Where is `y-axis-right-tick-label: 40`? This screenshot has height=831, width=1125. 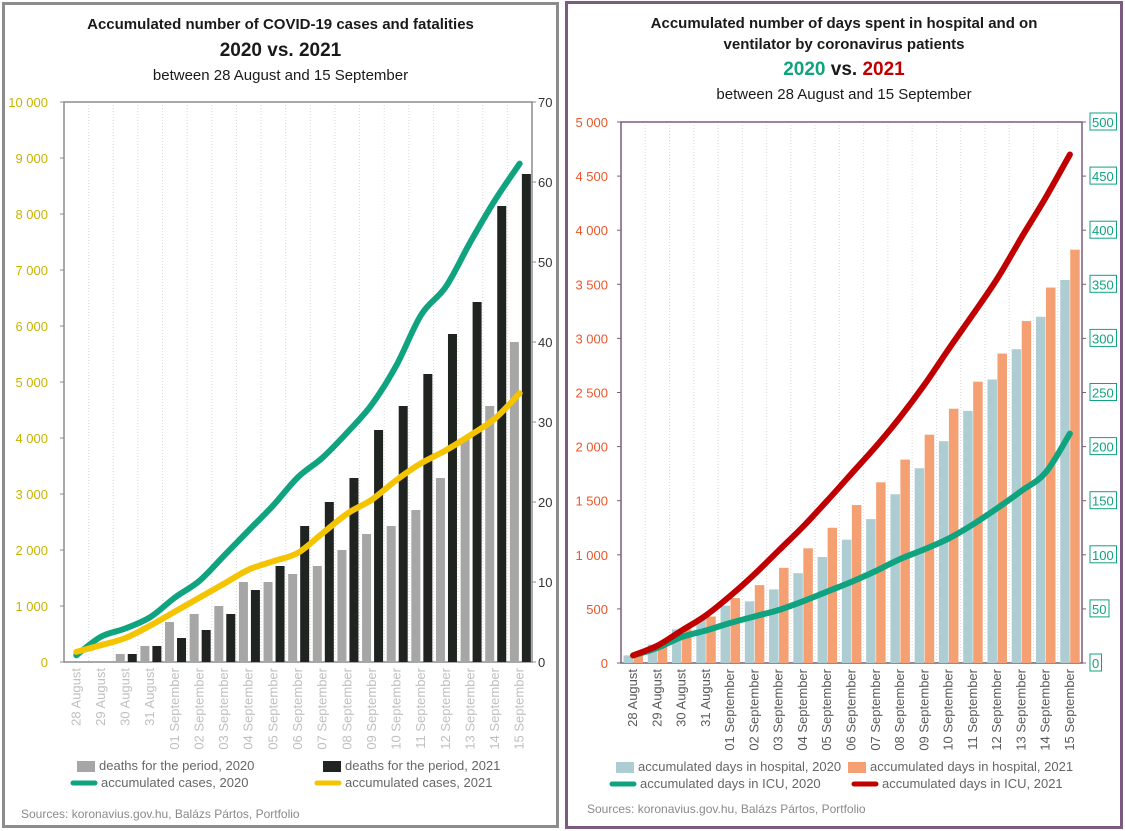
y-axis-right-tick-label: 40 is located at coordinates (545, 342).